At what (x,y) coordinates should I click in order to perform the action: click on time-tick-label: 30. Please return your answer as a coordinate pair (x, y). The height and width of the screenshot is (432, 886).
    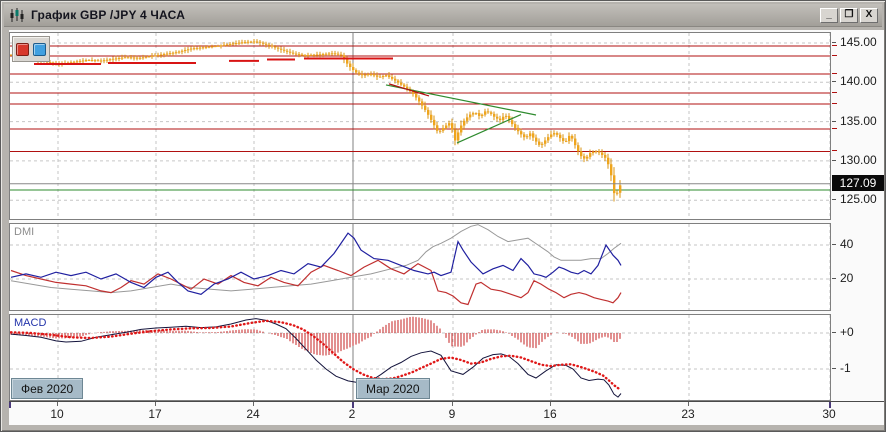
    Looking at the image, I should click on (829, 414).